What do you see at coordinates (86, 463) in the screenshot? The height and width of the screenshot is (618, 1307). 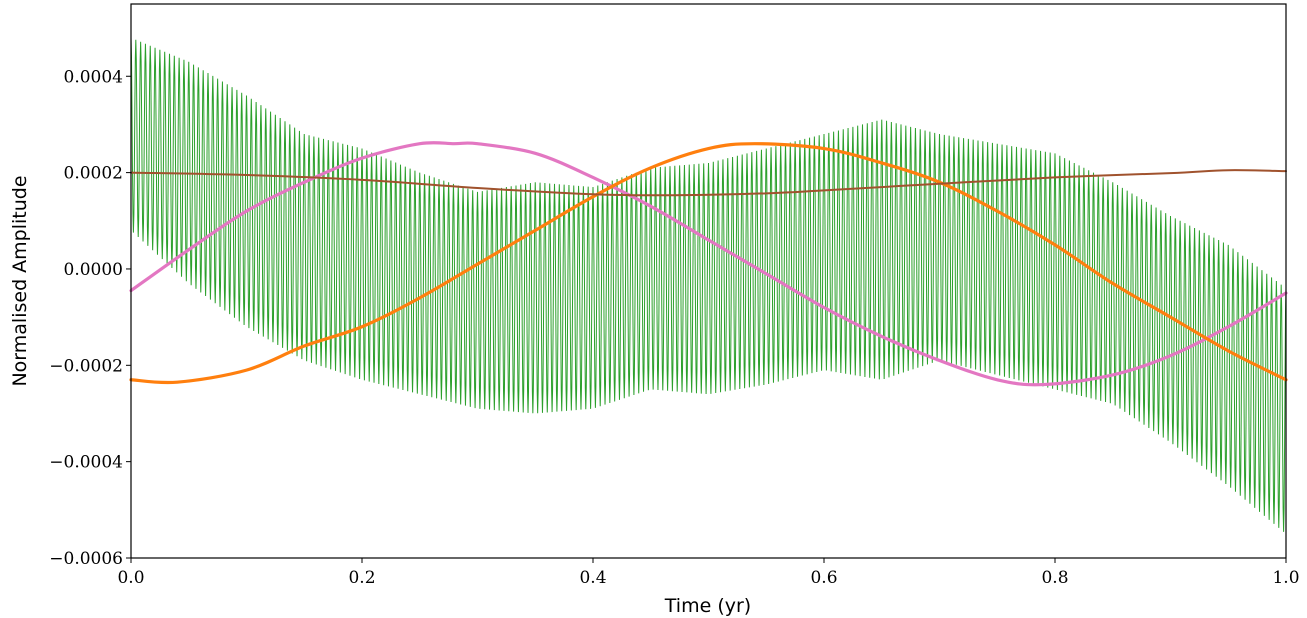 I see `y-tick-label: −0.0004` at bounding box center [86, 463].